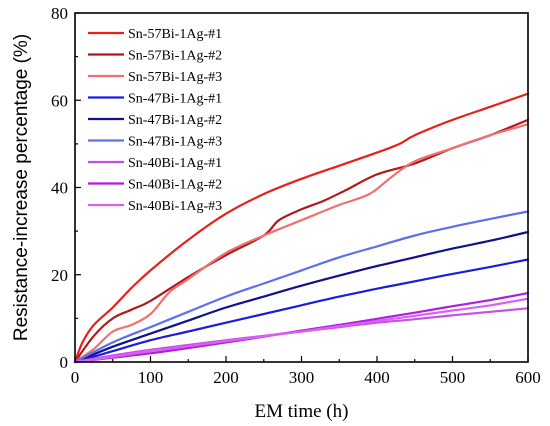 The width and height of the screenshot is (550, 426). What do you see at coordinates (377, 377) in the screenshot?
I see `x-tick-label: 400` at bounding box center [377, 377].